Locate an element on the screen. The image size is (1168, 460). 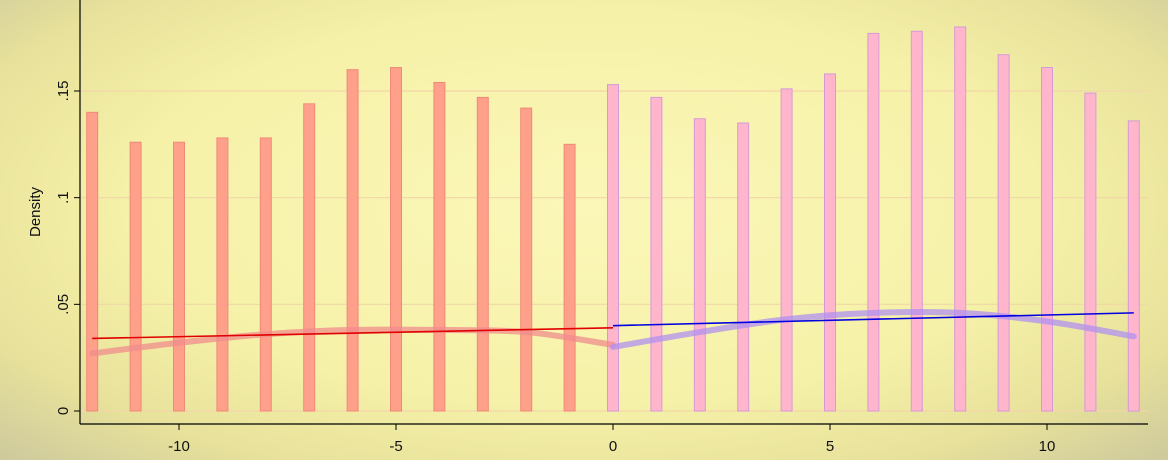
right-smooth-curve is located at coordinates (873, 329).